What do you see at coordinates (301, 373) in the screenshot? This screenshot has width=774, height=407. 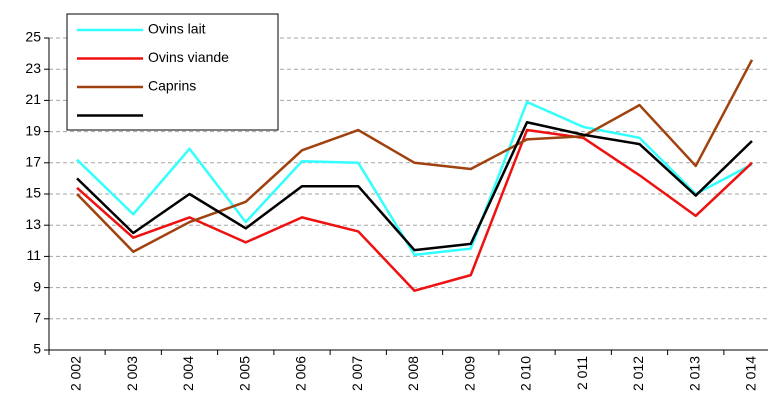 I see `x-tick-label: 2 006` at bounding box center [301, 373].